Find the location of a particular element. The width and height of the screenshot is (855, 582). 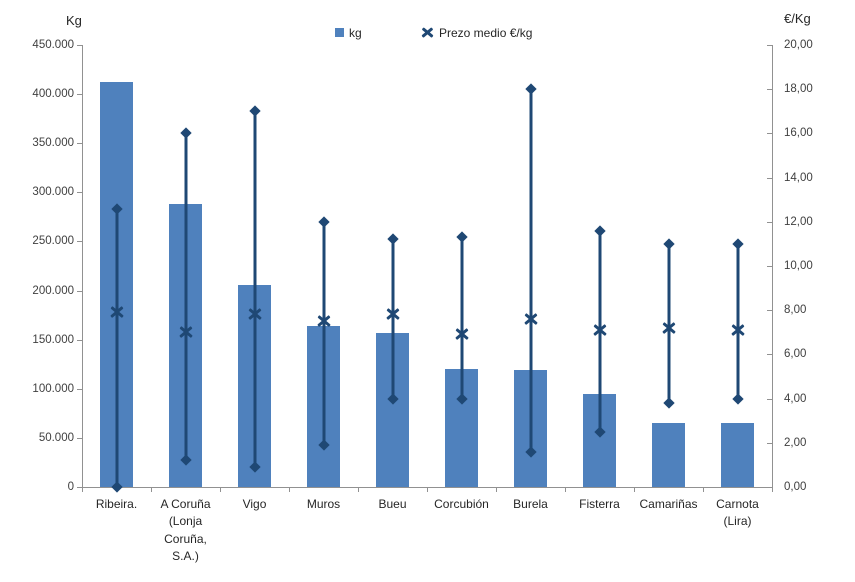

category-label: Ribeira. is located at coordinates (116, 504).